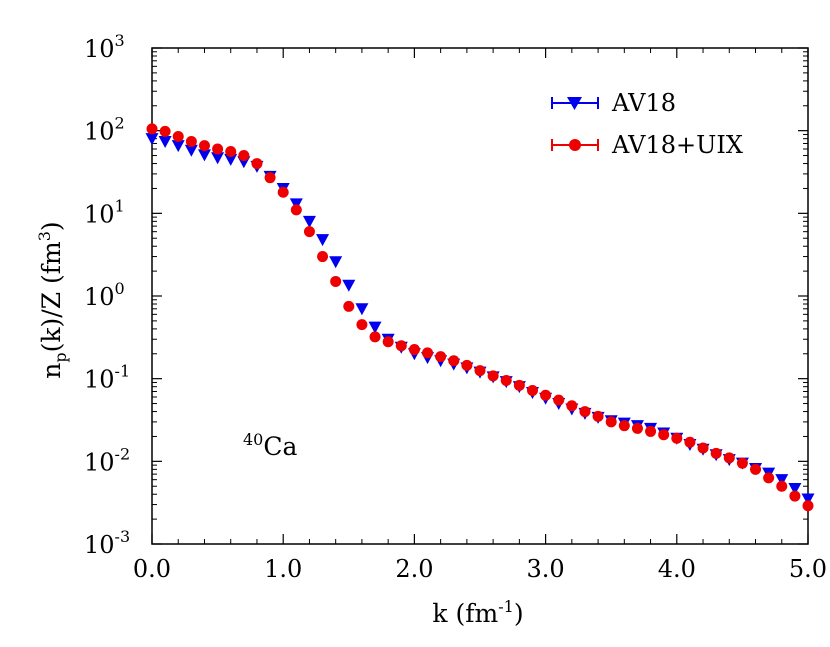 This screenshot has width=830, height=647. Describe the element at coordinates (575, 145) in the screenshot. I see `legend-marker-av18-uix` at that location.